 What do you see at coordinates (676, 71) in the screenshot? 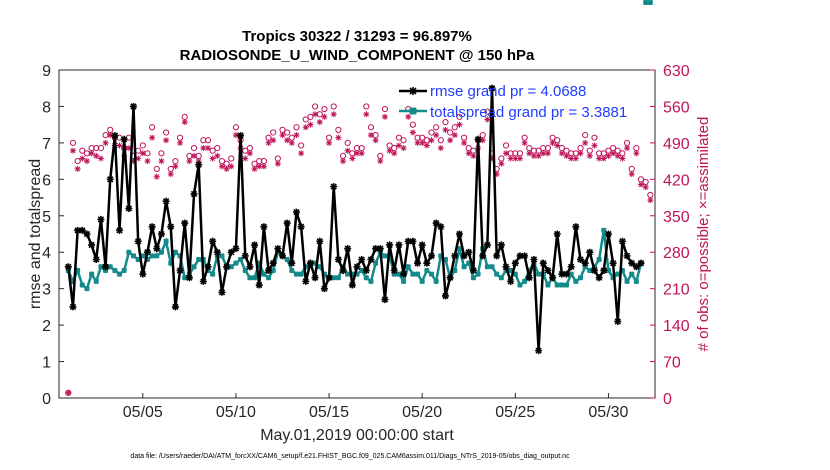
I see `y-right-tick-label: 630` at bounding box center [676, 71].